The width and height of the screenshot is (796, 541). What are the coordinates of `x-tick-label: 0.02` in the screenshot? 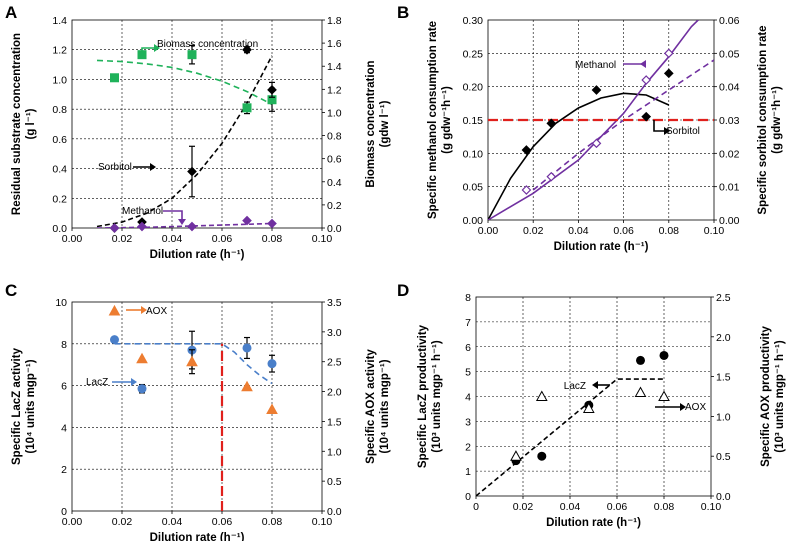 It's located at (523, 507).